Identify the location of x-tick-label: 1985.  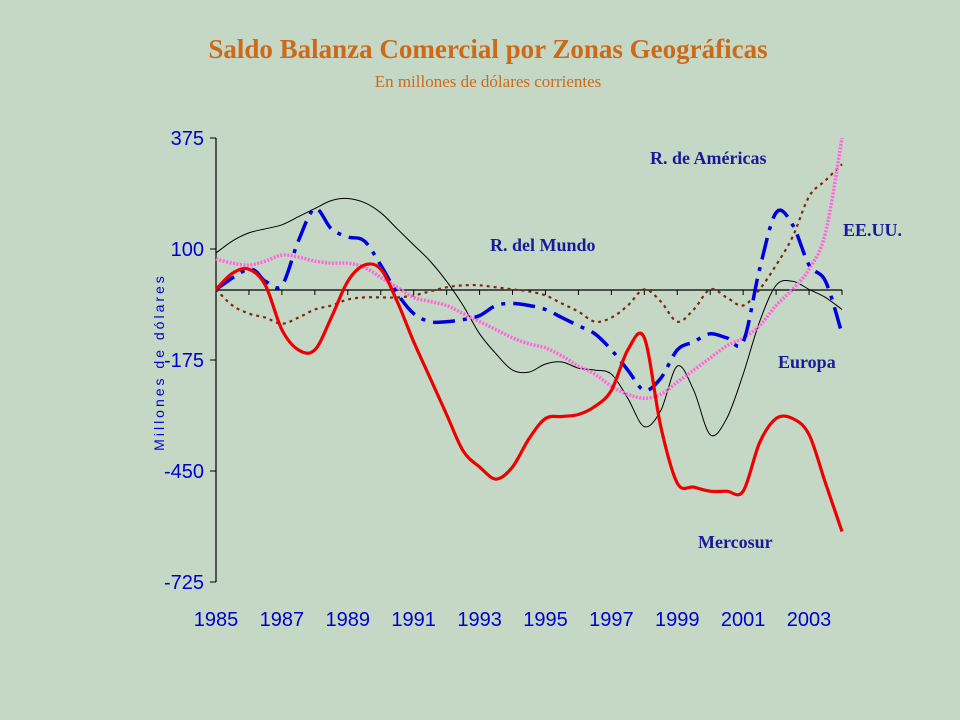
(216, 620).